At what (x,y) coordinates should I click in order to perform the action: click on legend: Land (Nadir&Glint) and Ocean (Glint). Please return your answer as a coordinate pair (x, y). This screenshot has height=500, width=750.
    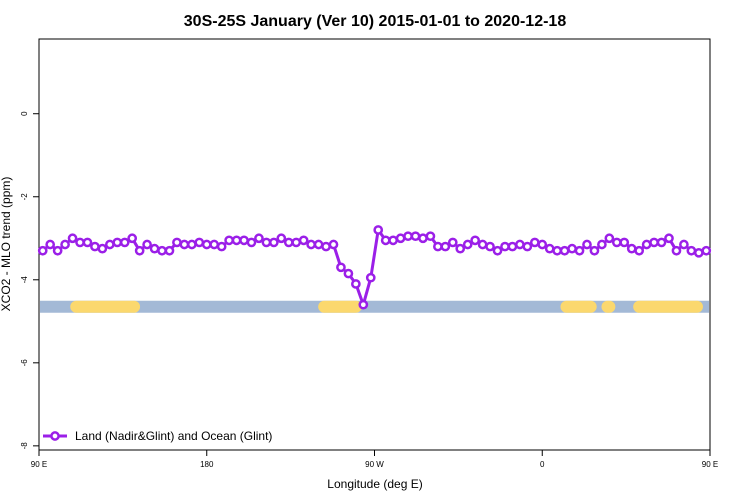
    Looking at the image, I should click on (157, 436).